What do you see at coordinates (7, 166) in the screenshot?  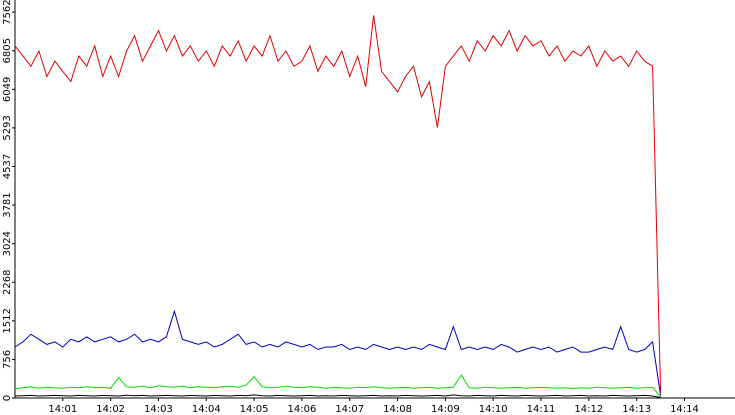 I see `y-tick-label: 4537` at bounding box center [7, 166].